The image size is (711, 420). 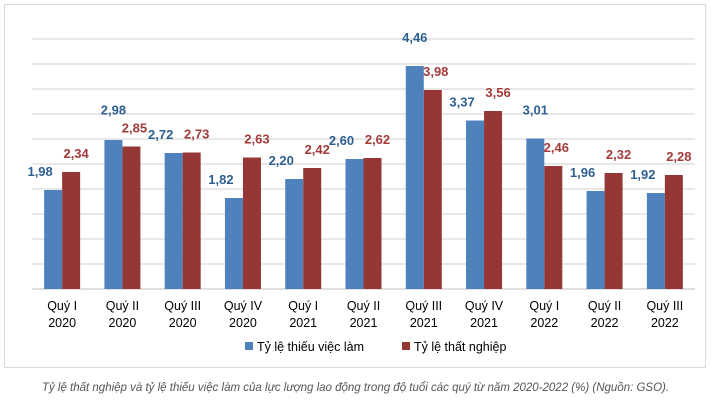 What do you see at coordinates (582, 172) in the screenshot?
I see `data-label-underemployment: 1,96` at bounding box center [582, 172].